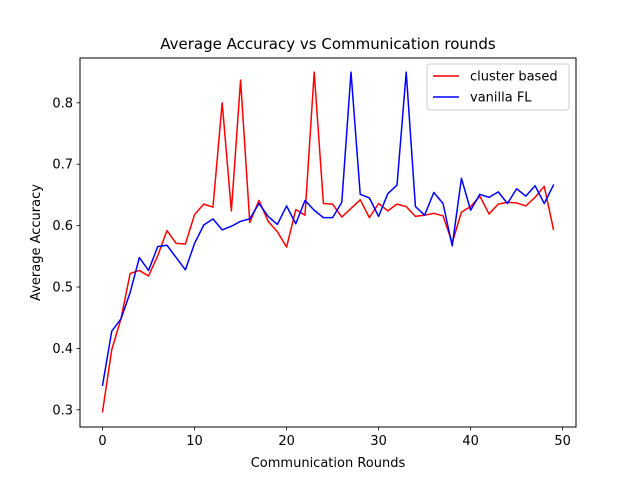 The height and width of the screenshot is (480, 640). Describe the element at coordinates (334, 438) in the screenshot. I see `x-axis: 0 10 20 30 40 50` at that location.